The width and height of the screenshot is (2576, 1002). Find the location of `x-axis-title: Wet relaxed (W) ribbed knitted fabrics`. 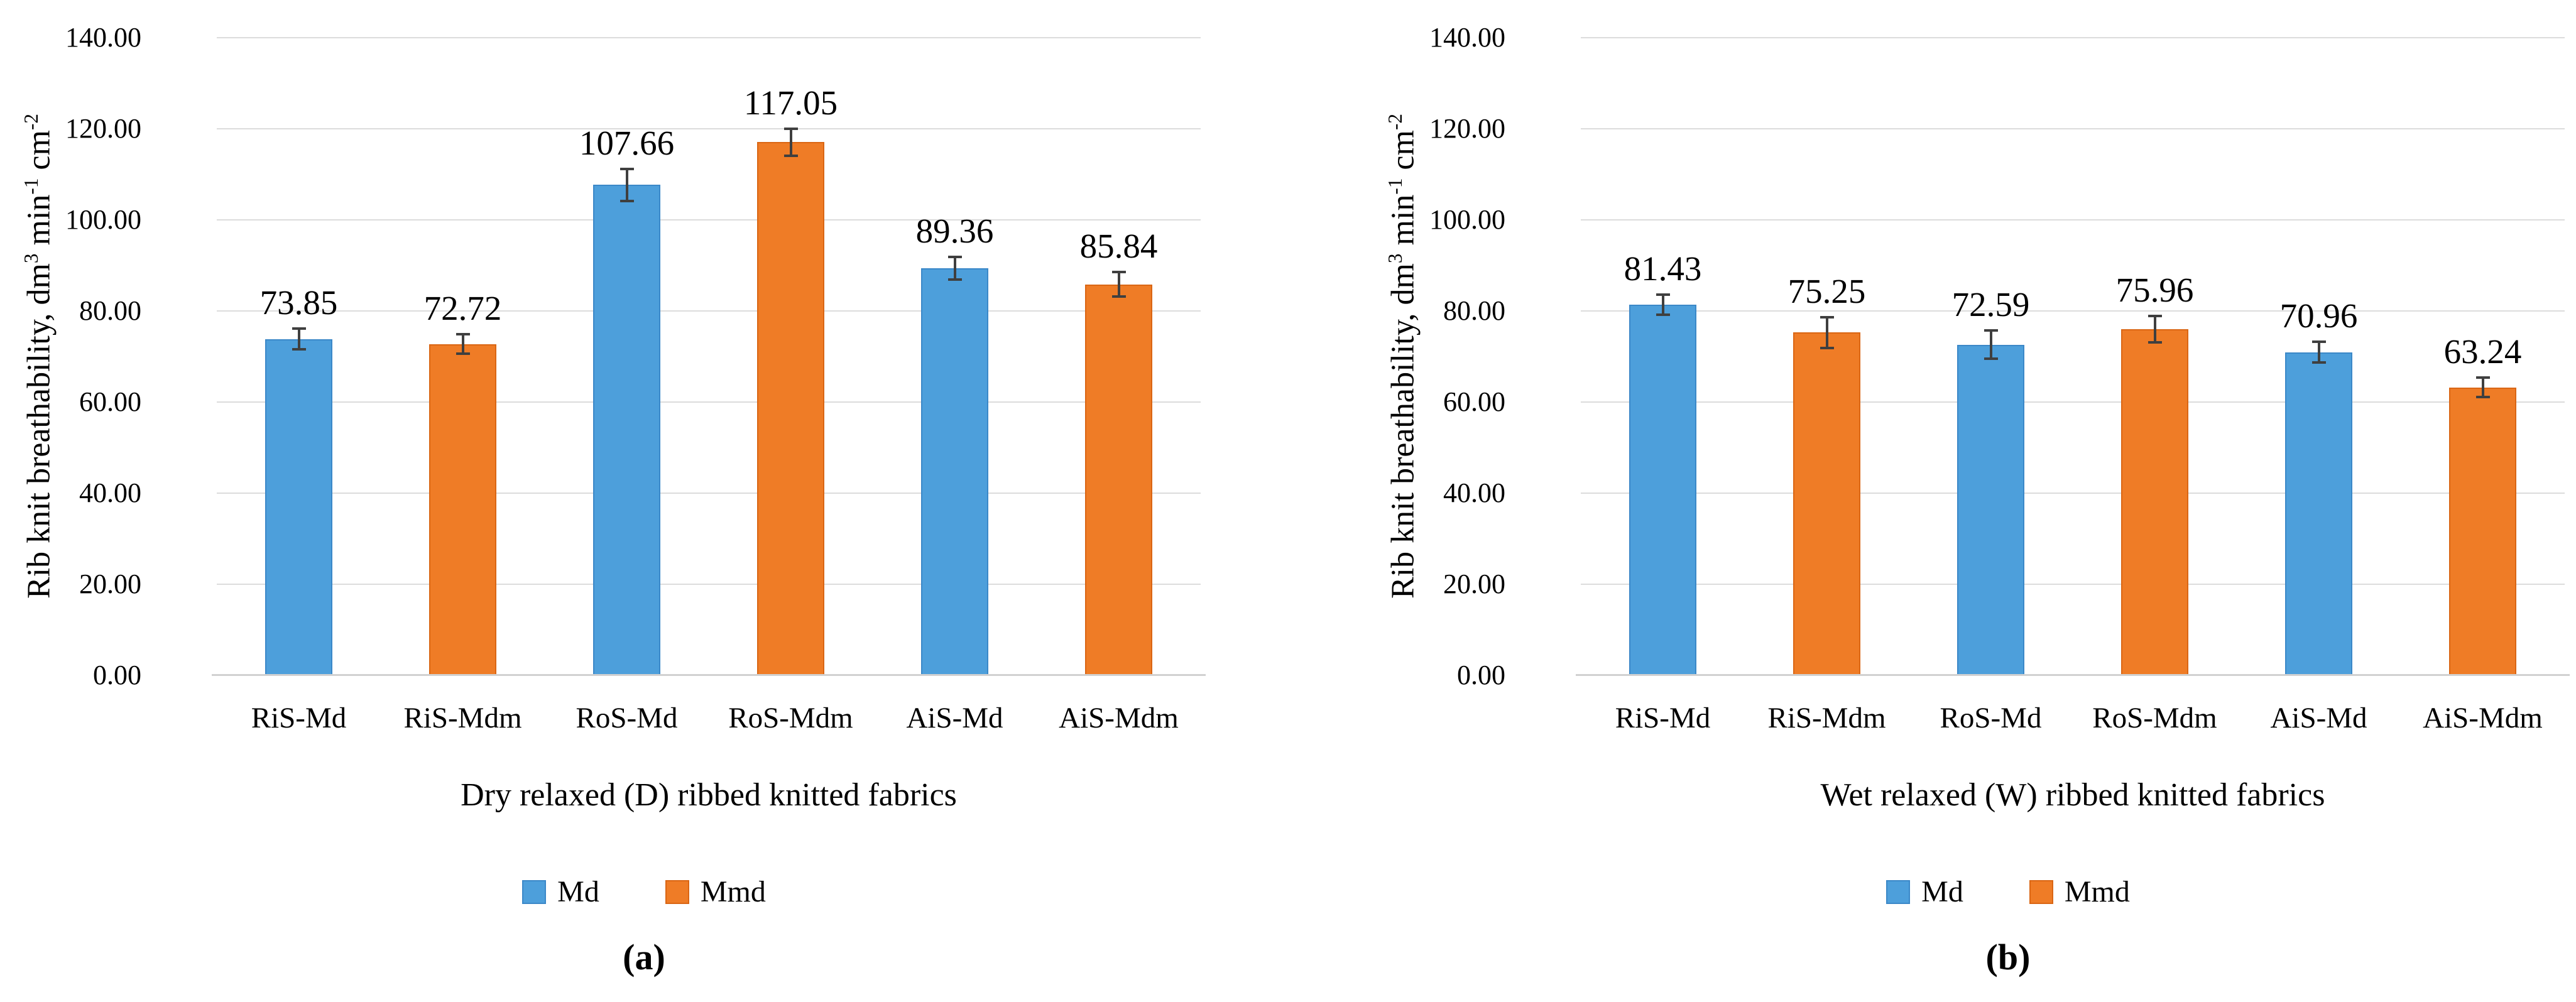

x-axis-title: Wet relaxed (W) ribbed knitted fabrics is located at coordinates (2073, 795).